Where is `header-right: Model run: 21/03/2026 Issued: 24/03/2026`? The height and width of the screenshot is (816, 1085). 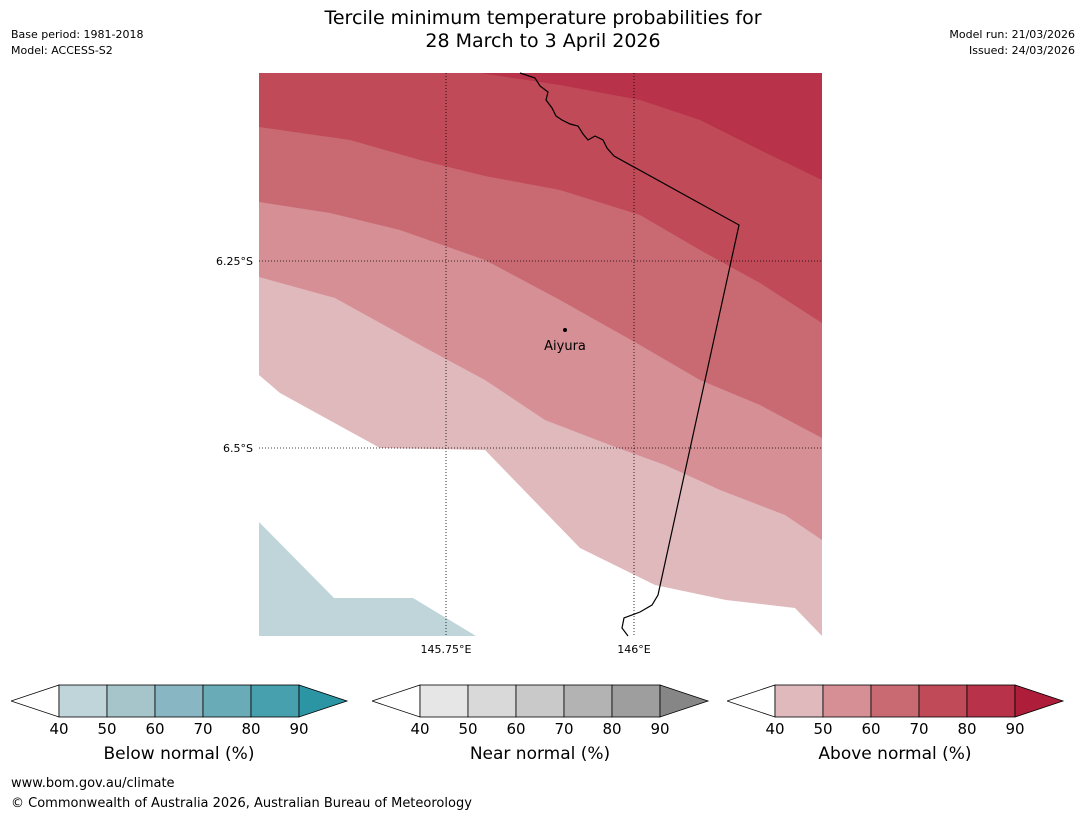 header-right: Model run: 21/03/2026 Issued: 24/03/2026 is located at coordinates (1012, 43).